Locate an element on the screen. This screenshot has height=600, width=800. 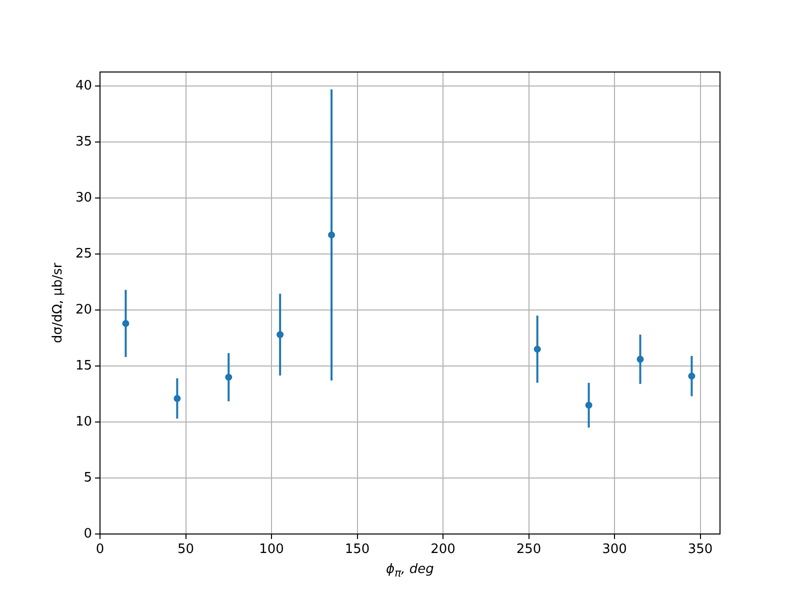
y-tick-label: 25 is located at coordinates (83, 254).